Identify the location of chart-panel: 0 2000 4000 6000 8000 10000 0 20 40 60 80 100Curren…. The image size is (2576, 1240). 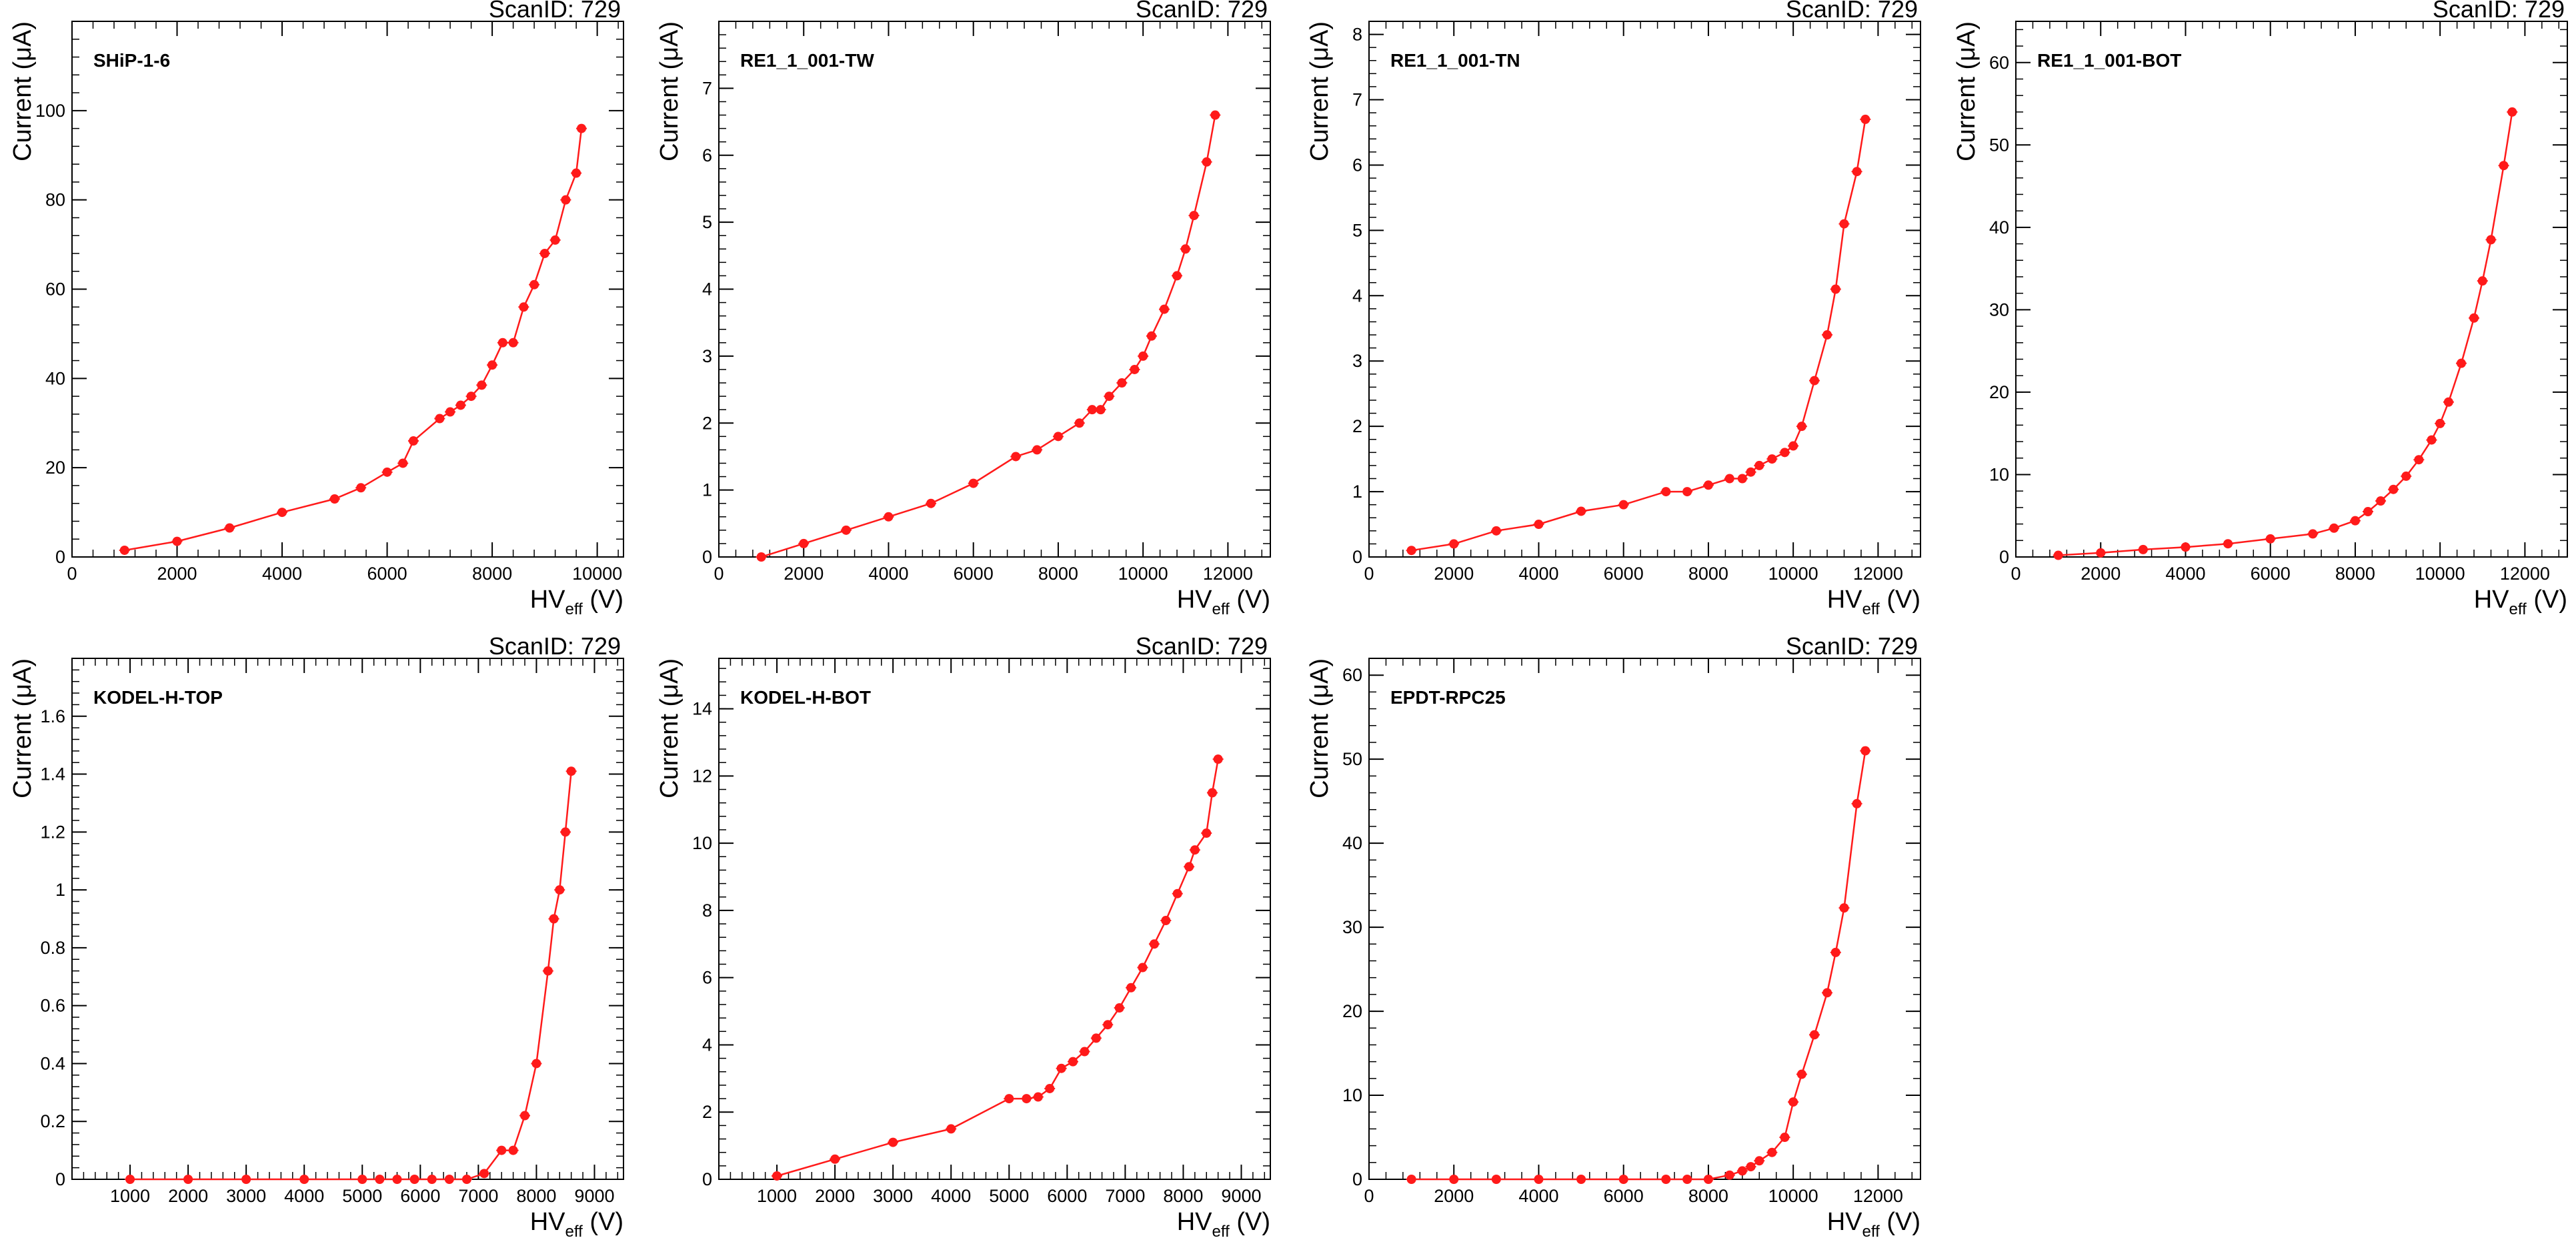
(316, 309).